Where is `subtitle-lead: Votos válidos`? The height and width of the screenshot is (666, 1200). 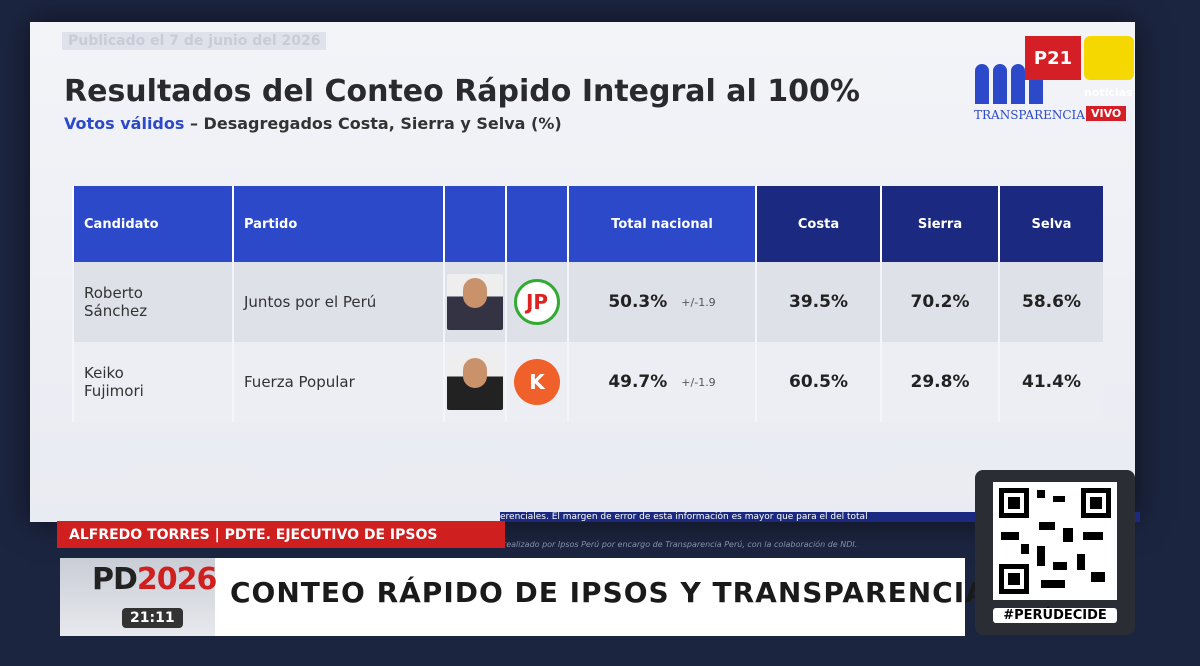 subtitle-lead: Votos válidos is located at coordinates (124, 123).